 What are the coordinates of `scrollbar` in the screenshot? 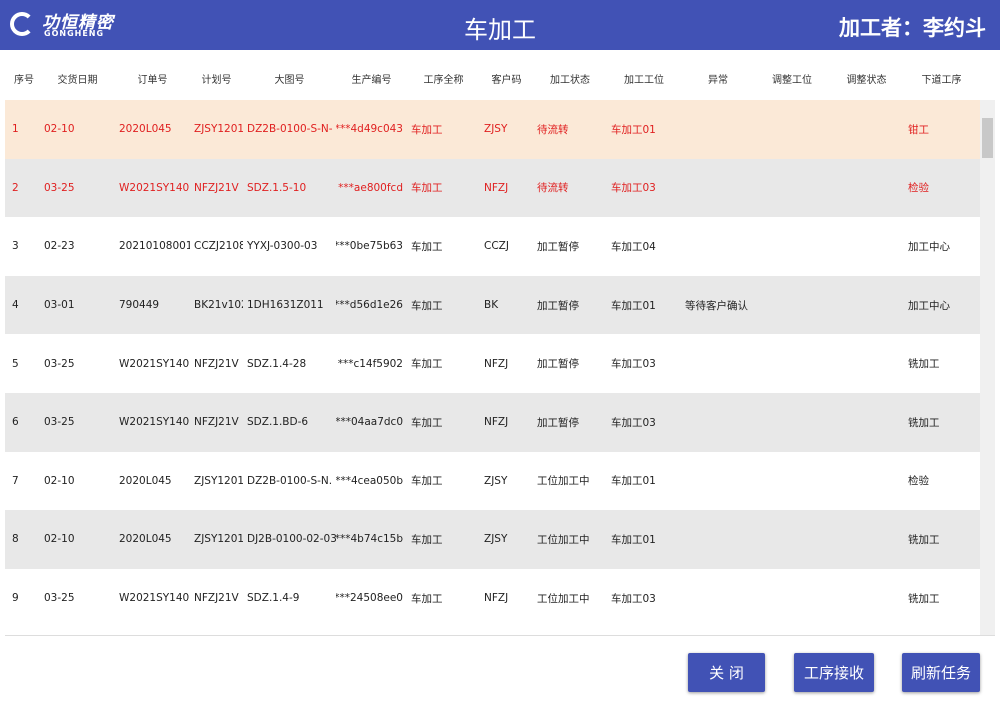 It's located at (987, 367).